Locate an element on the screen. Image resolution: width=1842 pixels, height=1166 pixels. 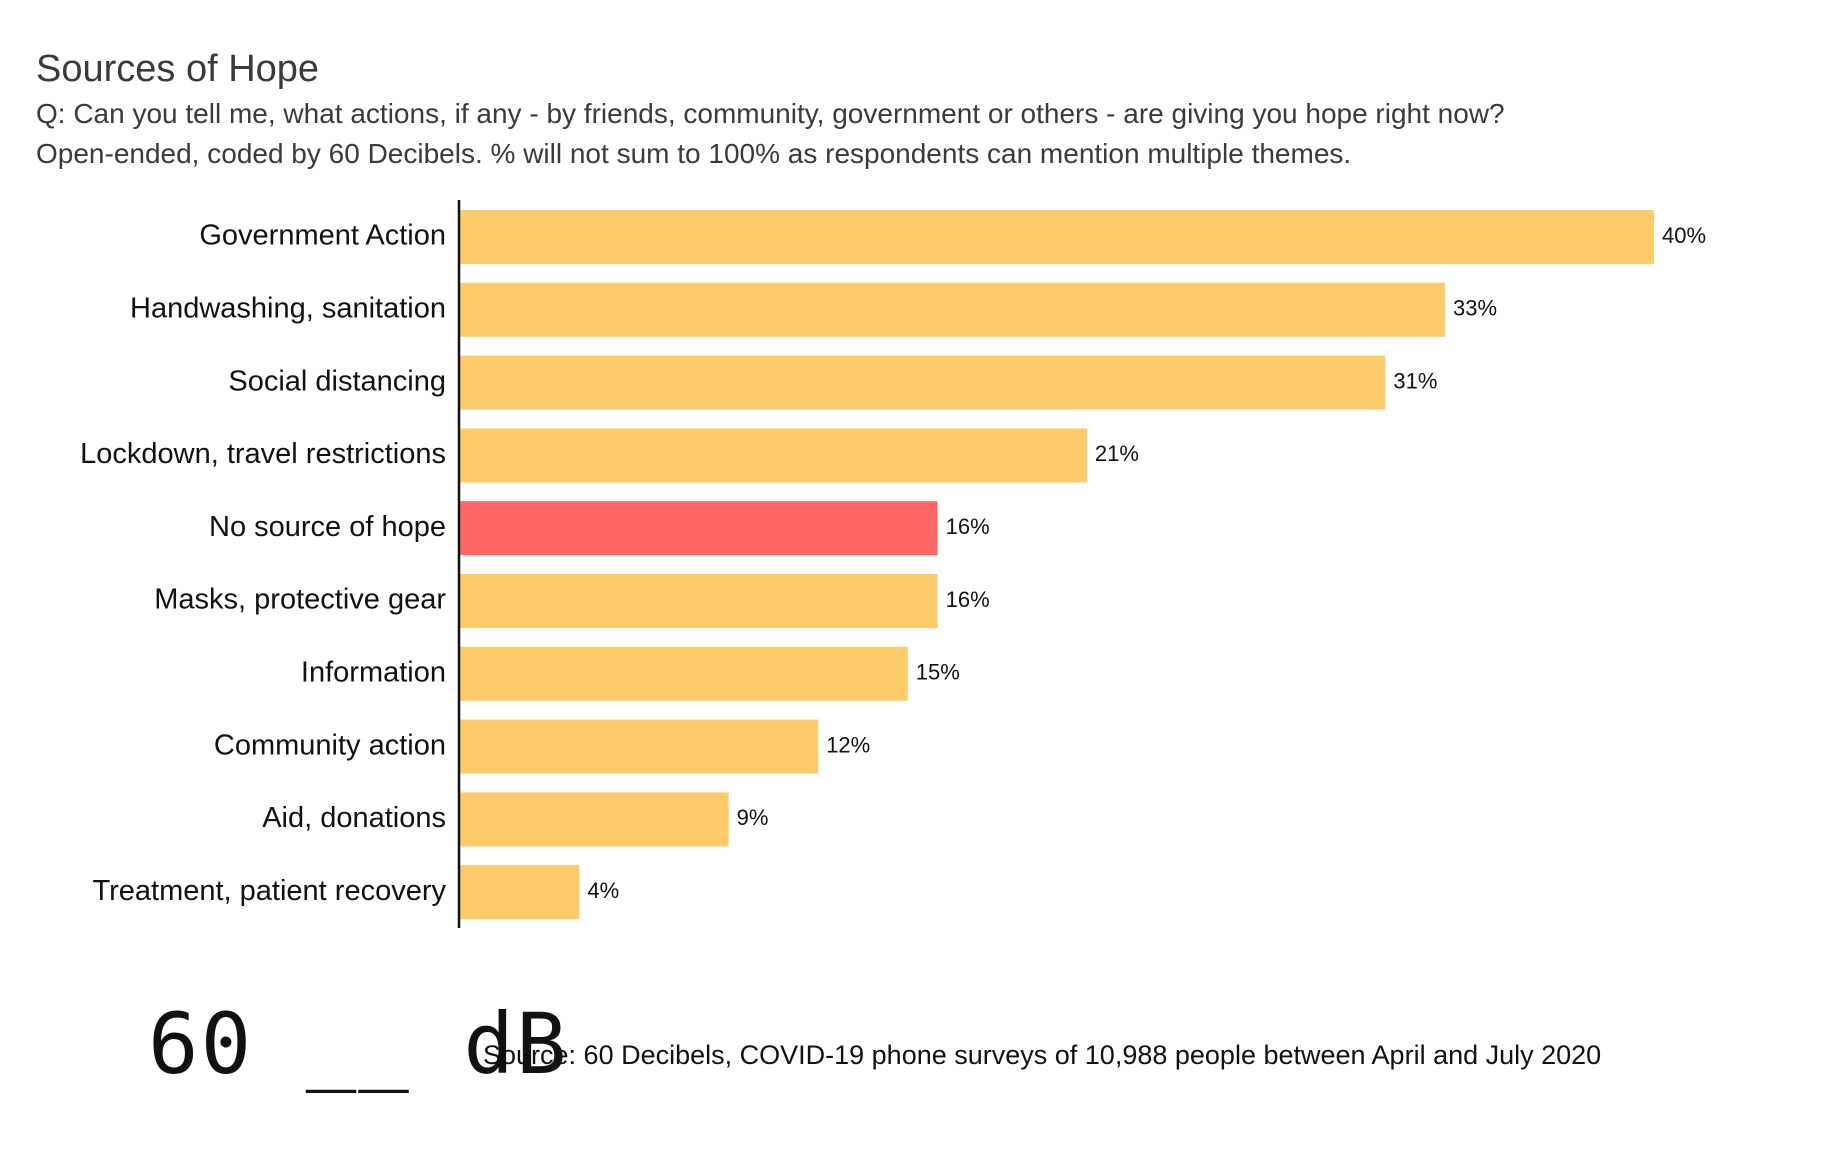
bar-masks-protective-gear is located at coordinates (699, 601).